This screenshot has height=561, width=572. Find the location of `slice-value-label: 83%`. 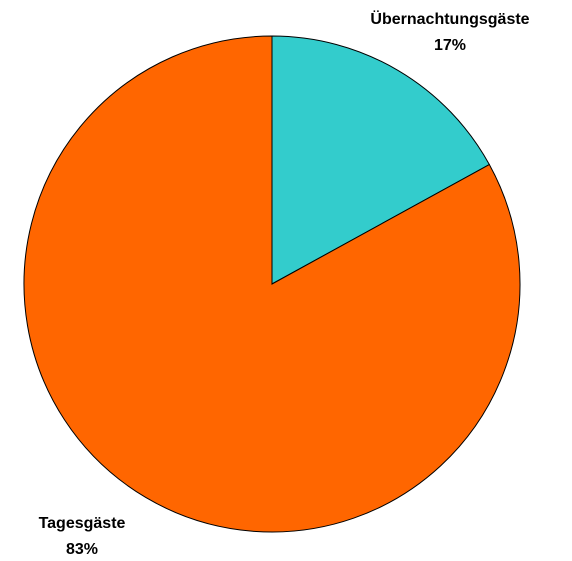

slice-value-label: 83% is located at coordinates (82, 549).